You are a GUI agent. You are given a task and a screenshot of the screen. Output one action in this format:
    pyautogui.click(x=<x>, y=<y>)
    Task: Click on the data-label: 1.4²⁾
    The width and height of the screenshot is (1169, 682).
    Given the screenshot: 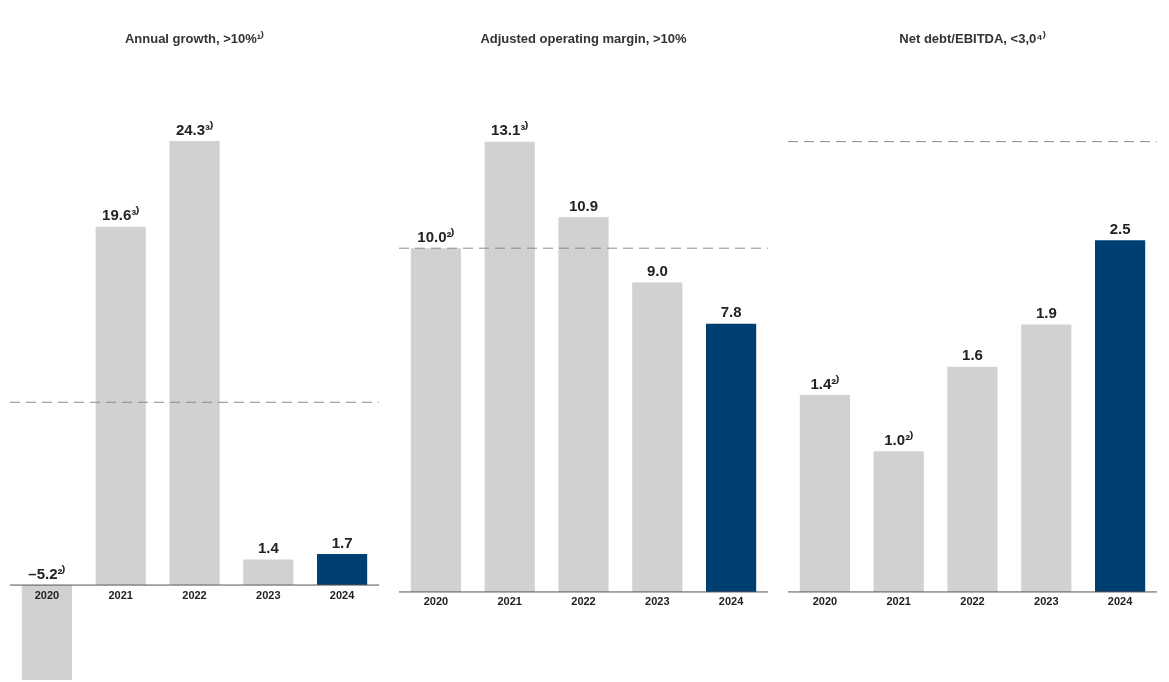 What is the action you would take?
    pyautogui.click(x=825, y=383)
    